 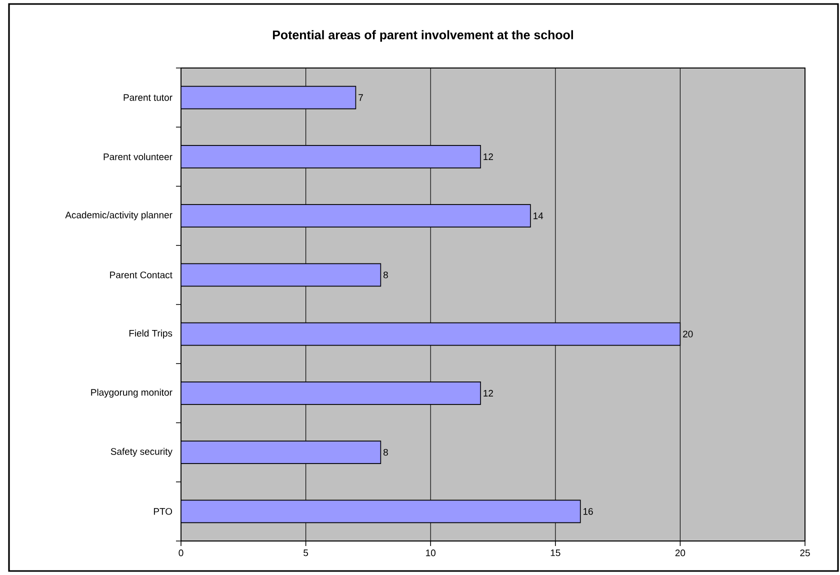 I want to click on x-tick-label: 10, so click(x=431, y=553).